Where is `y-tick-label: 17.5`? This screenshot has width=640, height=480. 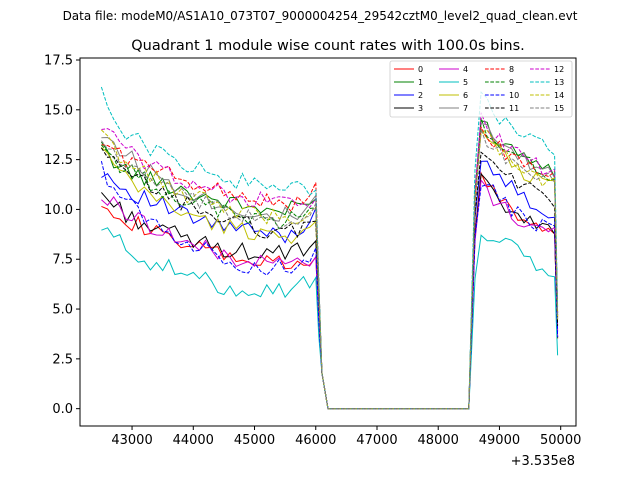
y-tick-label: 17.5 is located at coordinates (58, 60).